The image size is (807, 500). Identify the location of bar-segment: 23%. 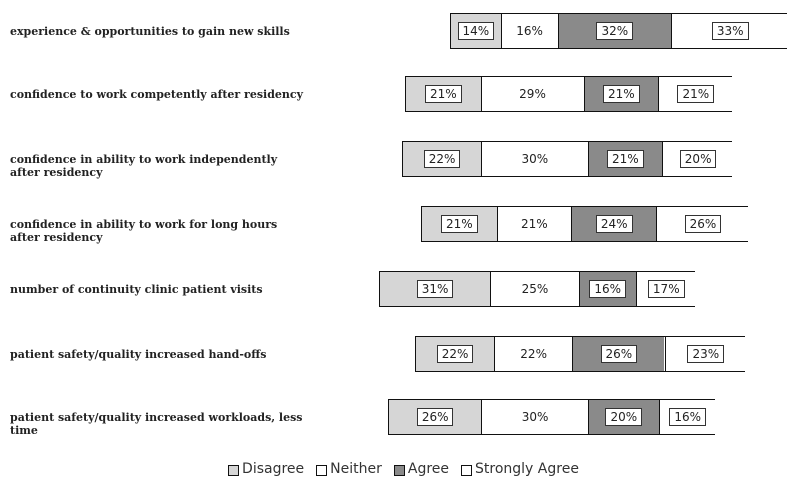
(705, 354).